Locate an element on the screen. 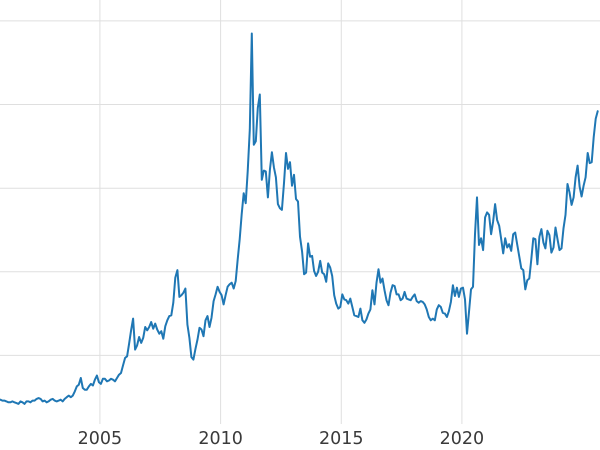  x-tick-label: 2015 is located at coordinates (341, 439).